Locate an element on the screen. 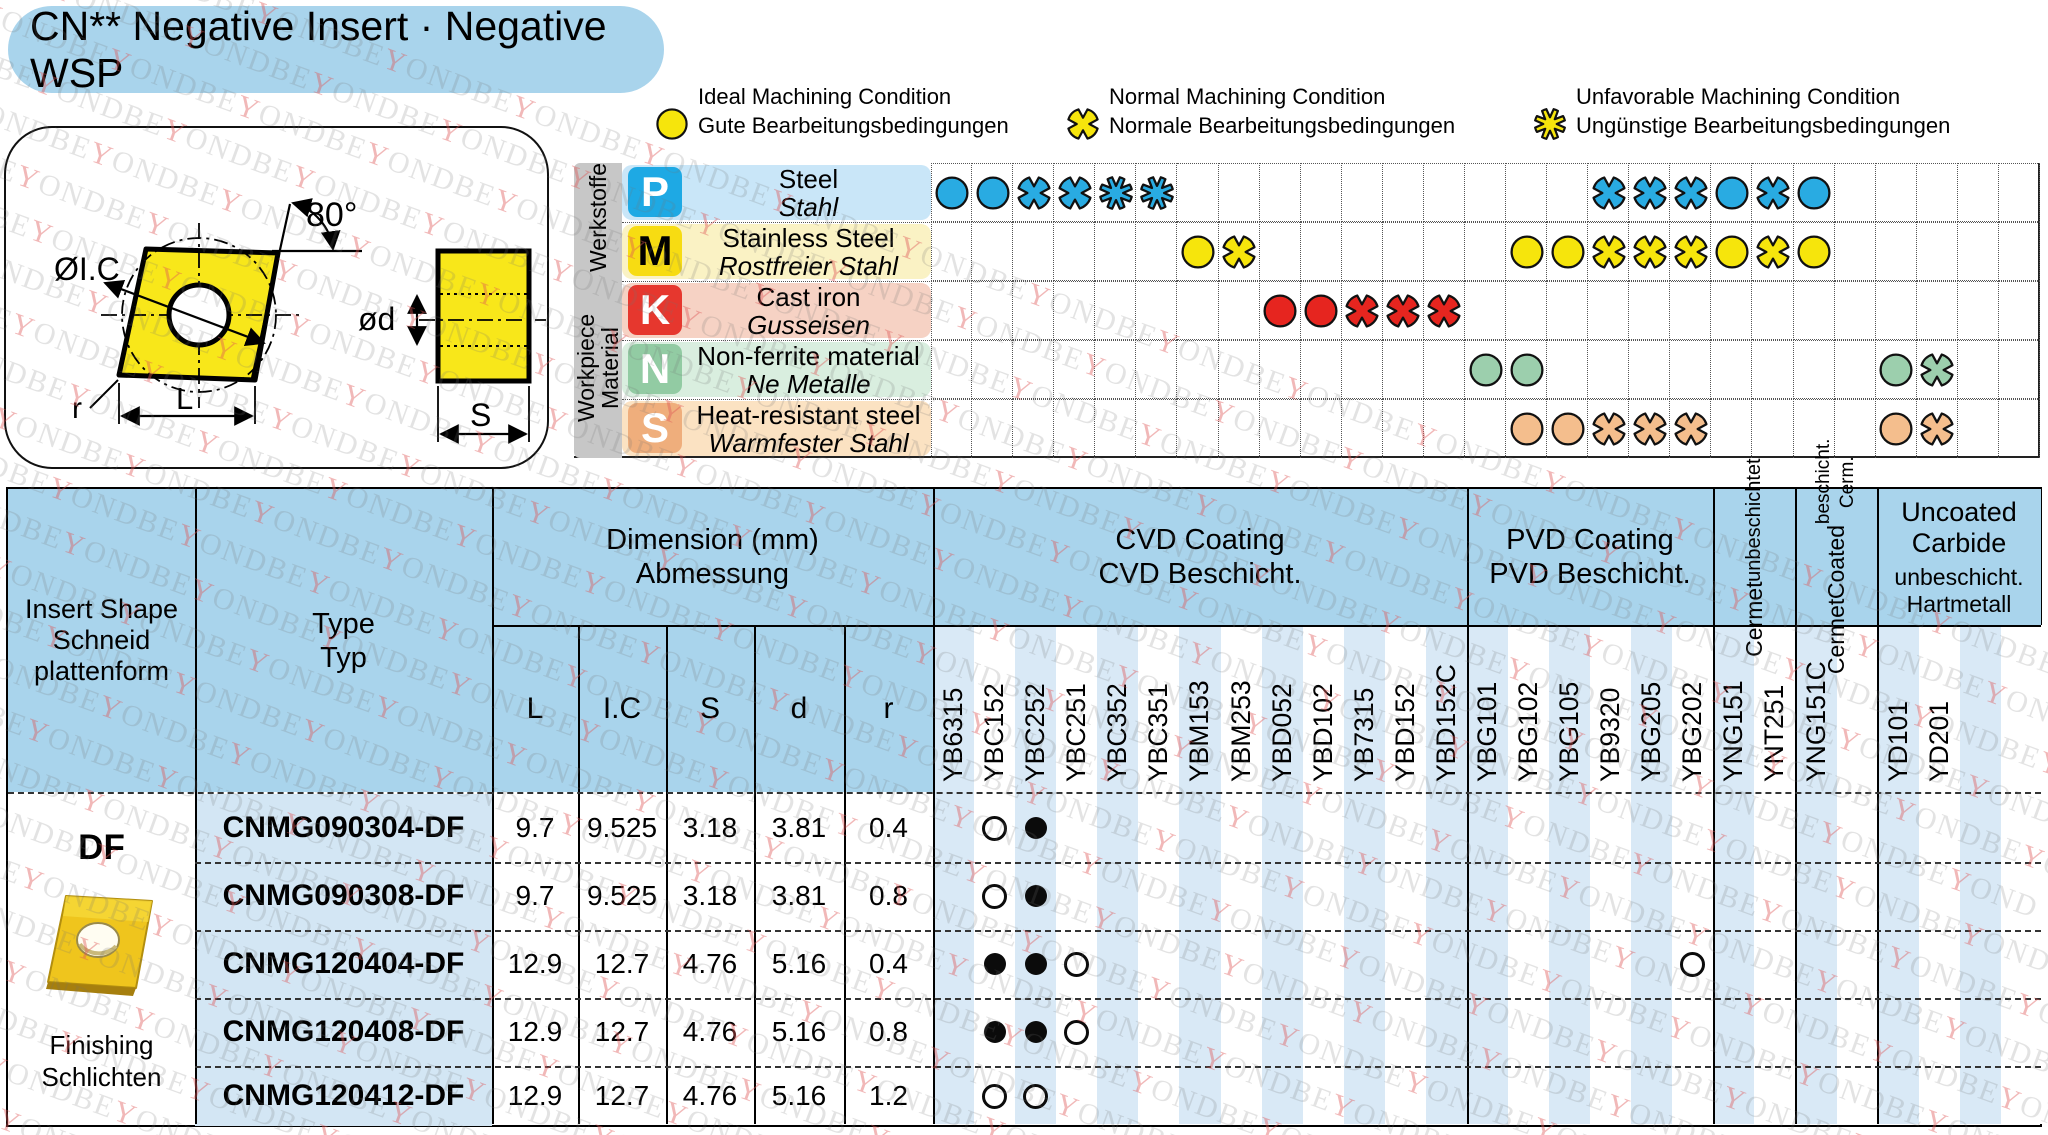  dim-value-r: 1.2 is located at coordinates (888, 1095).